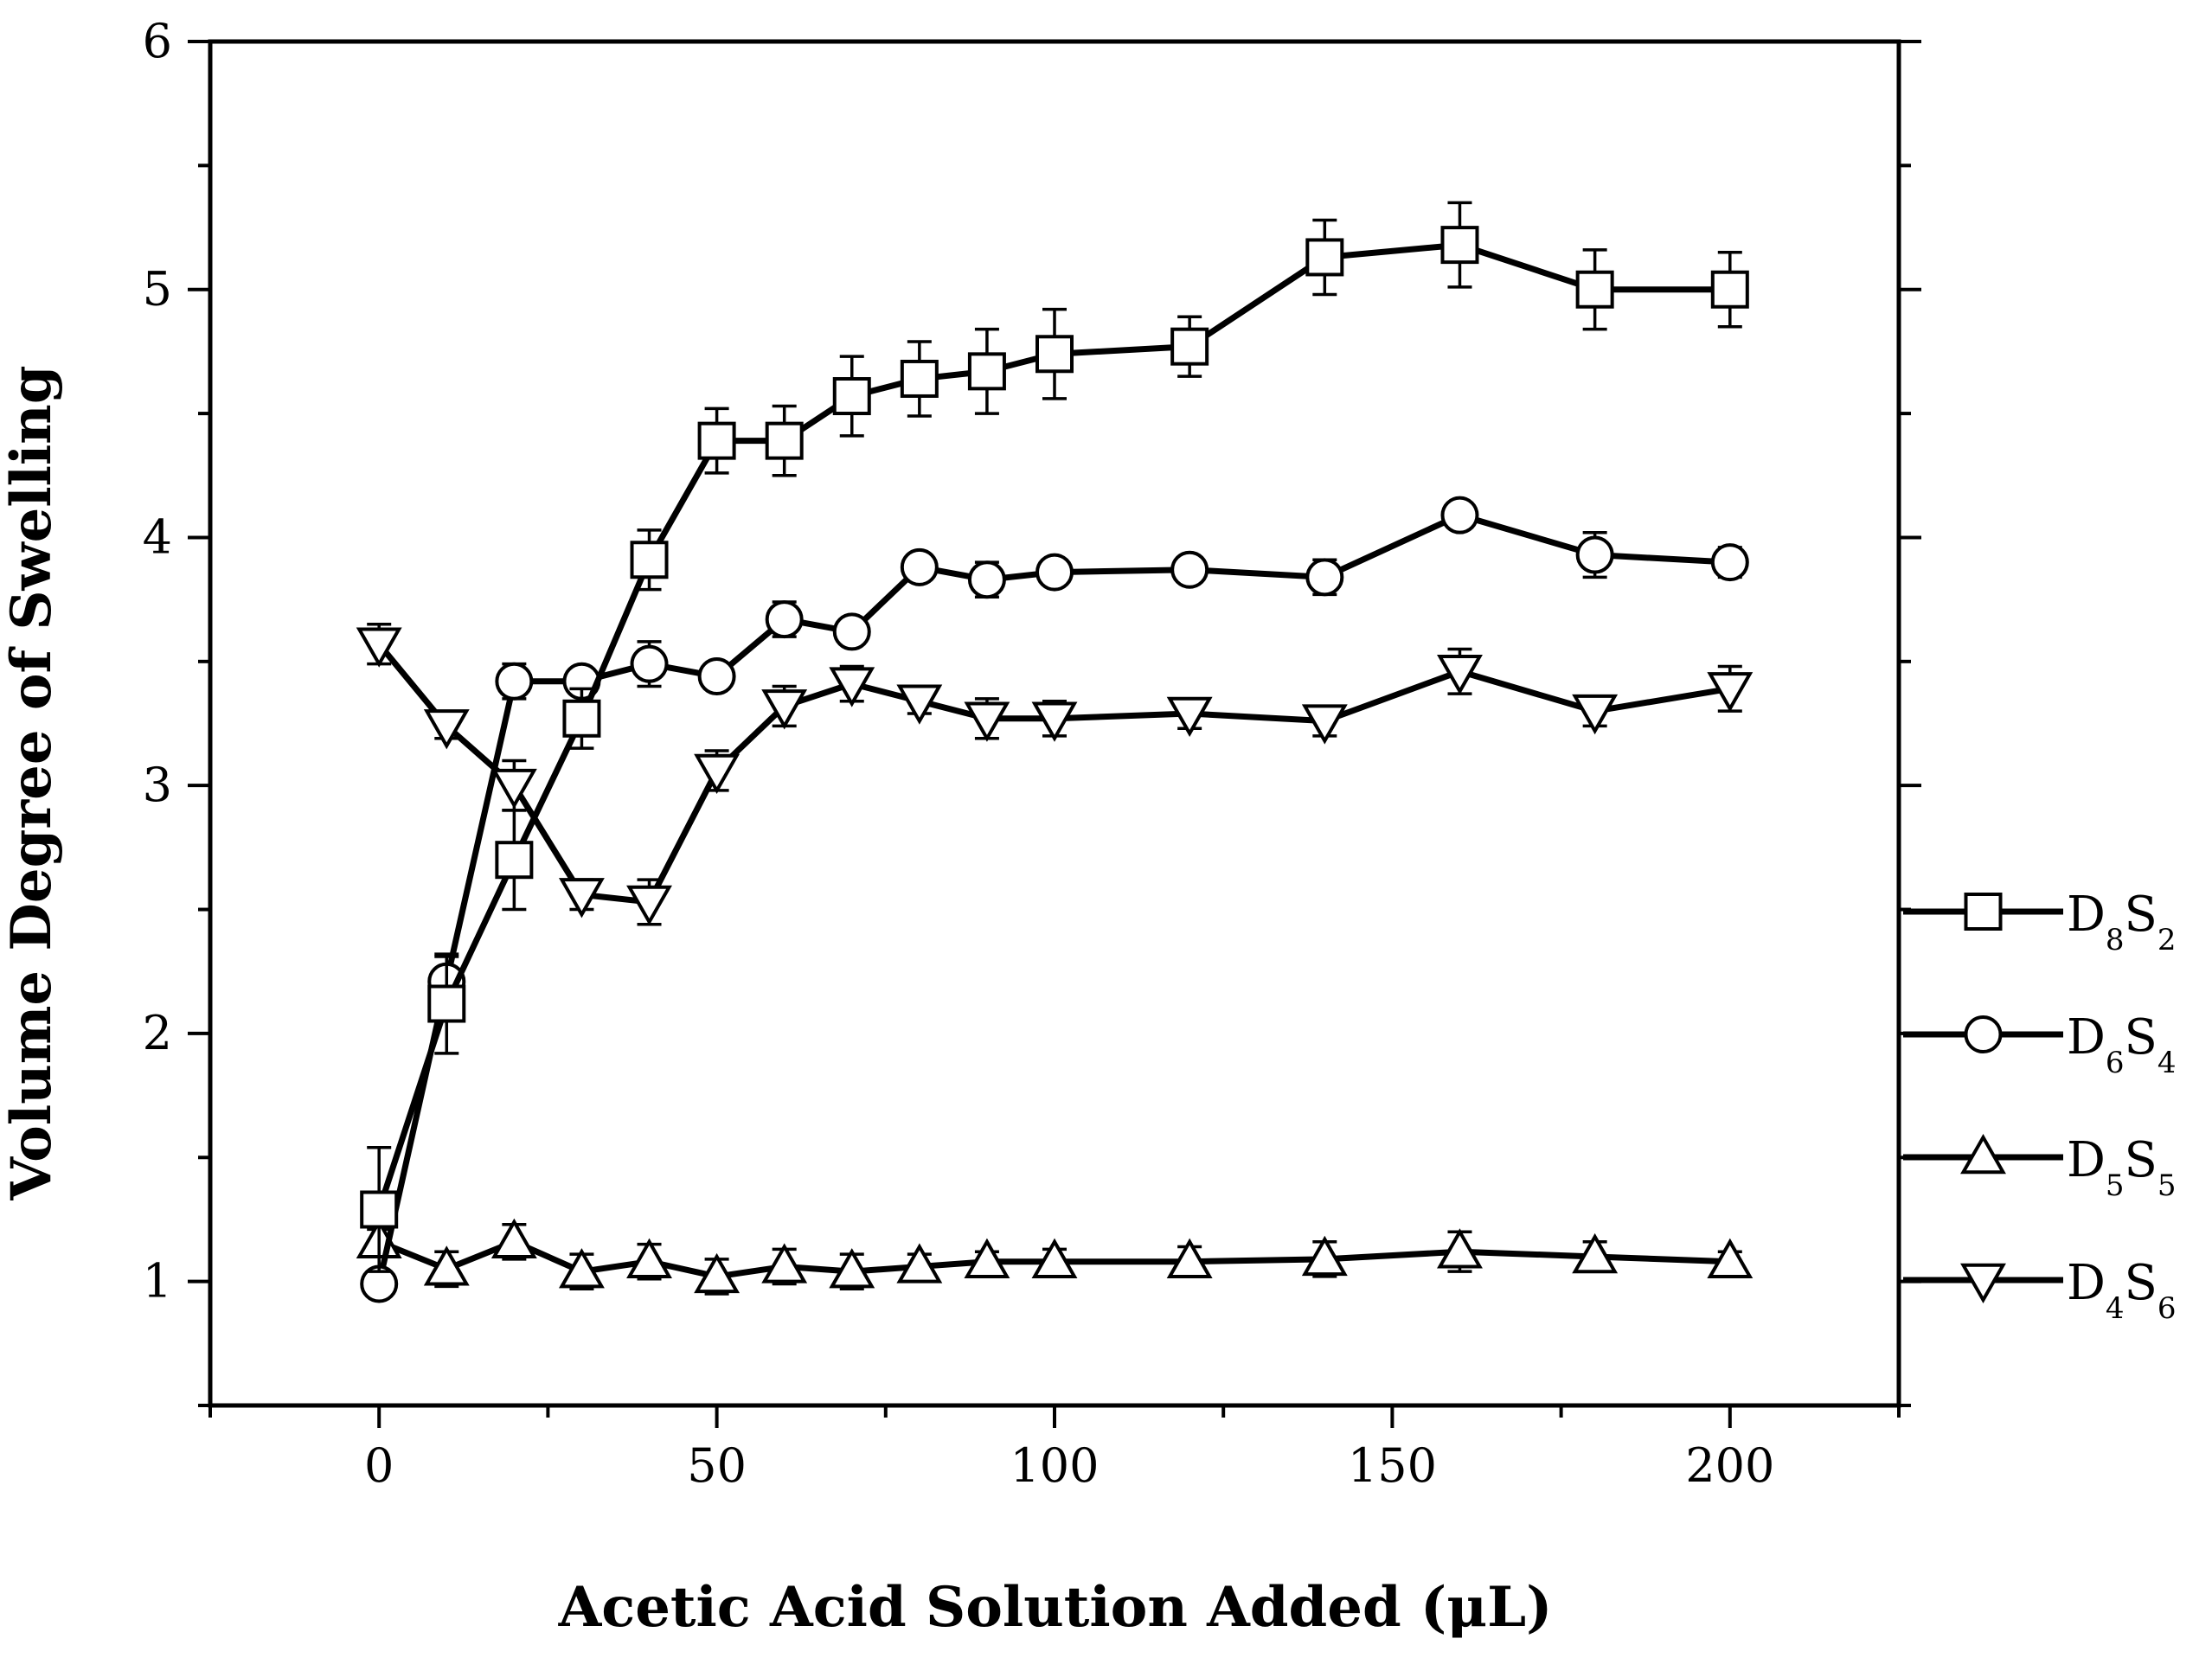 The image size is (2212, 1658). What do you see at coordinates (1729, 1466) in the screenshot?
I see `x-tick-label: 200` at bounding box center [1729, 1466].